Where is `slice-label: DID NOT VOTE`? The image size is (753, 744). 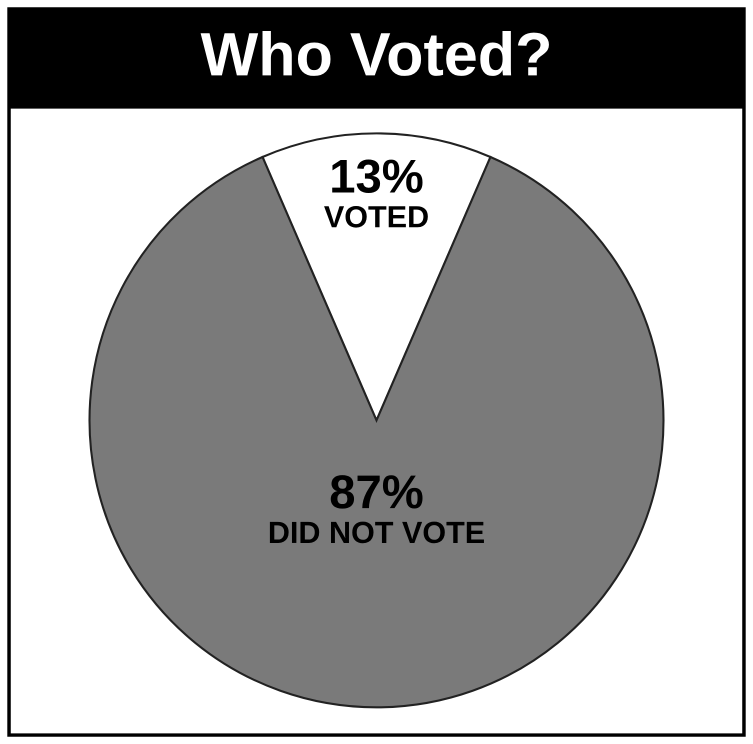 slice-label: DID NOT VOTE is located at coordinates (377, 533).